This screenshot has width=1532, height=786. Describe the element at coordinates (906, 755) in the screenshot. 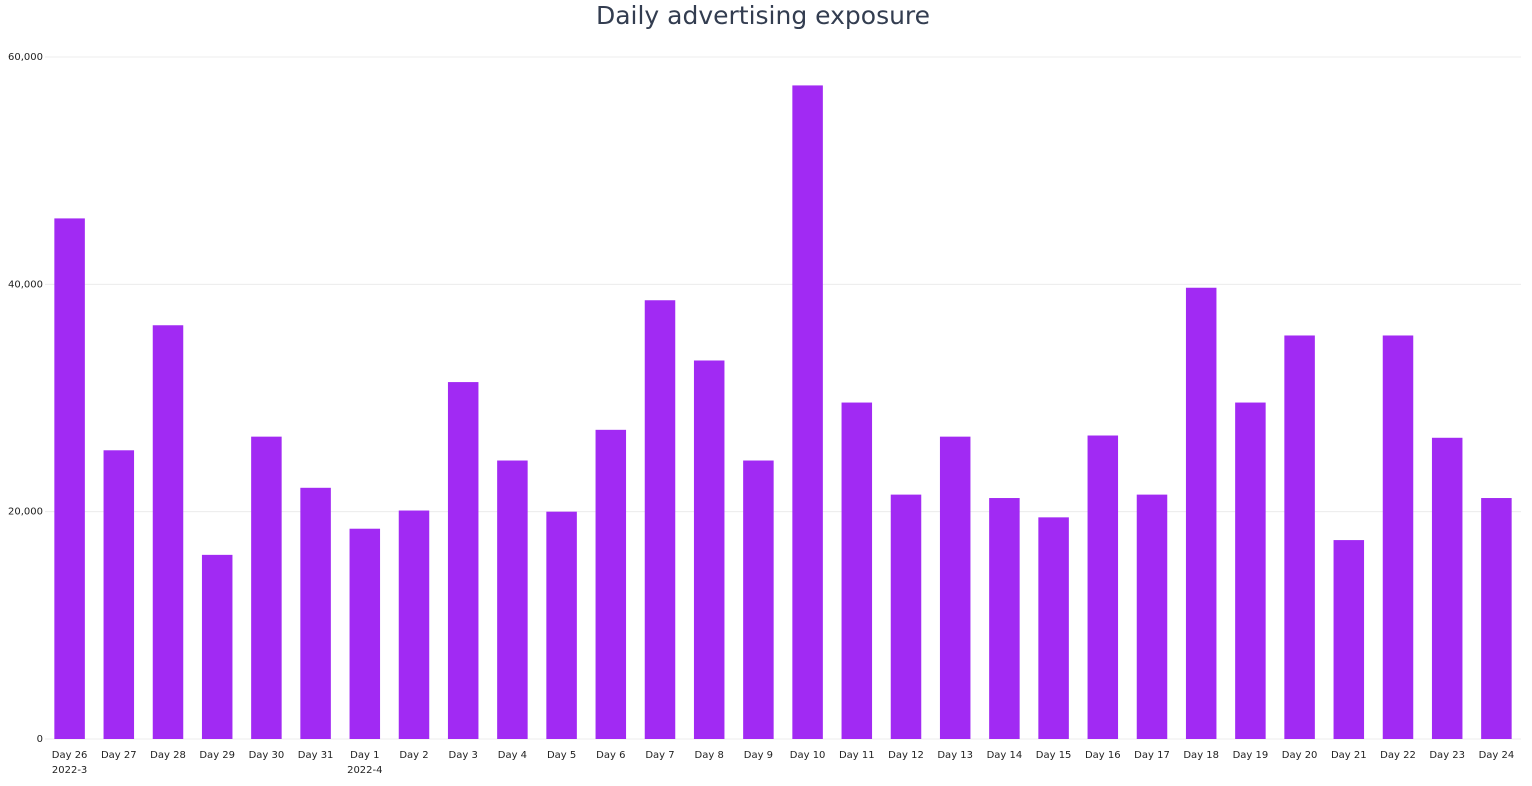

I see `x-tick-label: Day 12` at that location.